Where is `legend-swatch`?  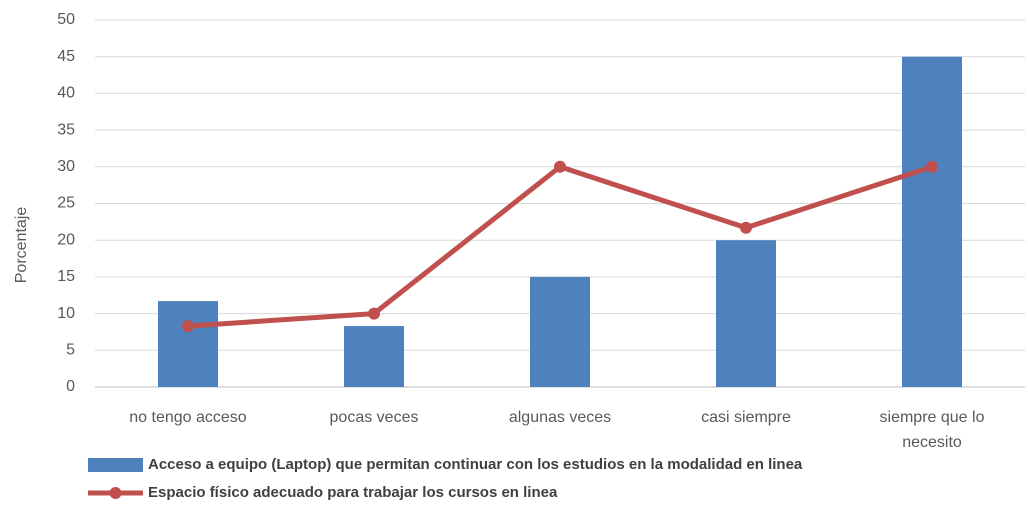
legend-swatch is located at coordinates (115, 465).